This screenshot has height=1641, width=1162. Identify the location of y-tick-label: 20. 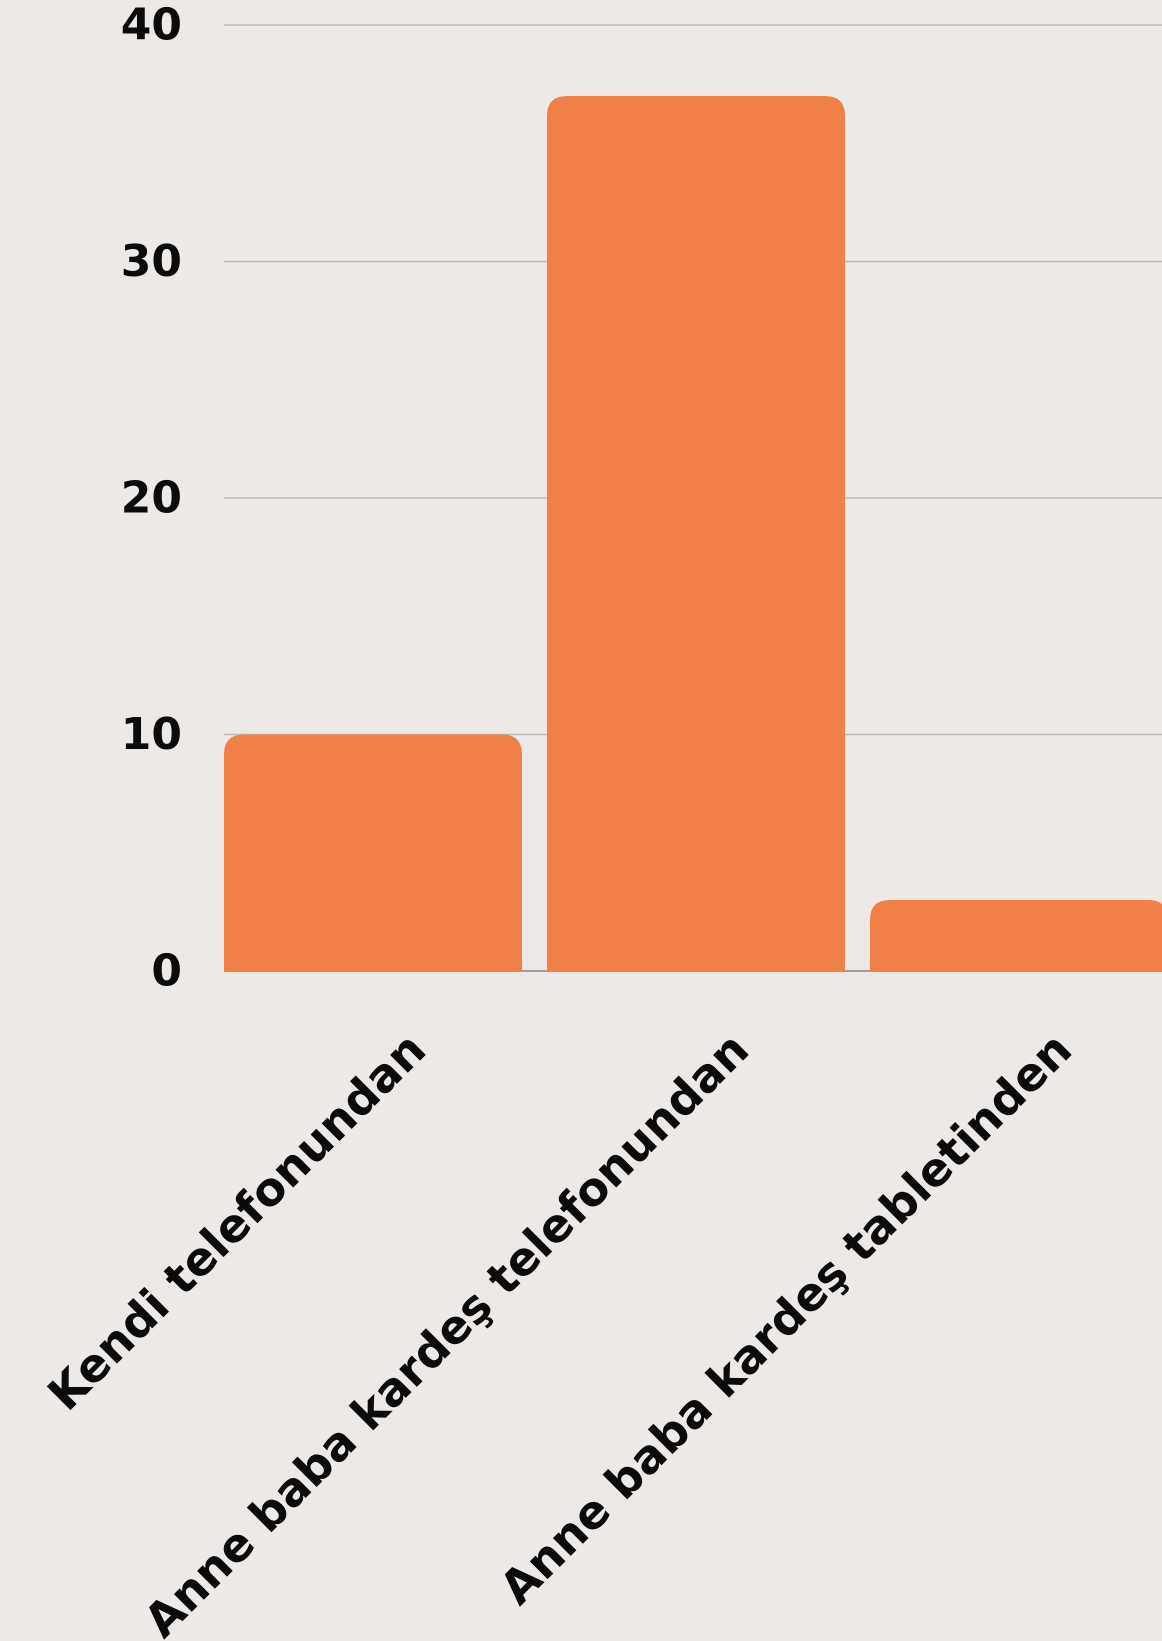
(151, 498).